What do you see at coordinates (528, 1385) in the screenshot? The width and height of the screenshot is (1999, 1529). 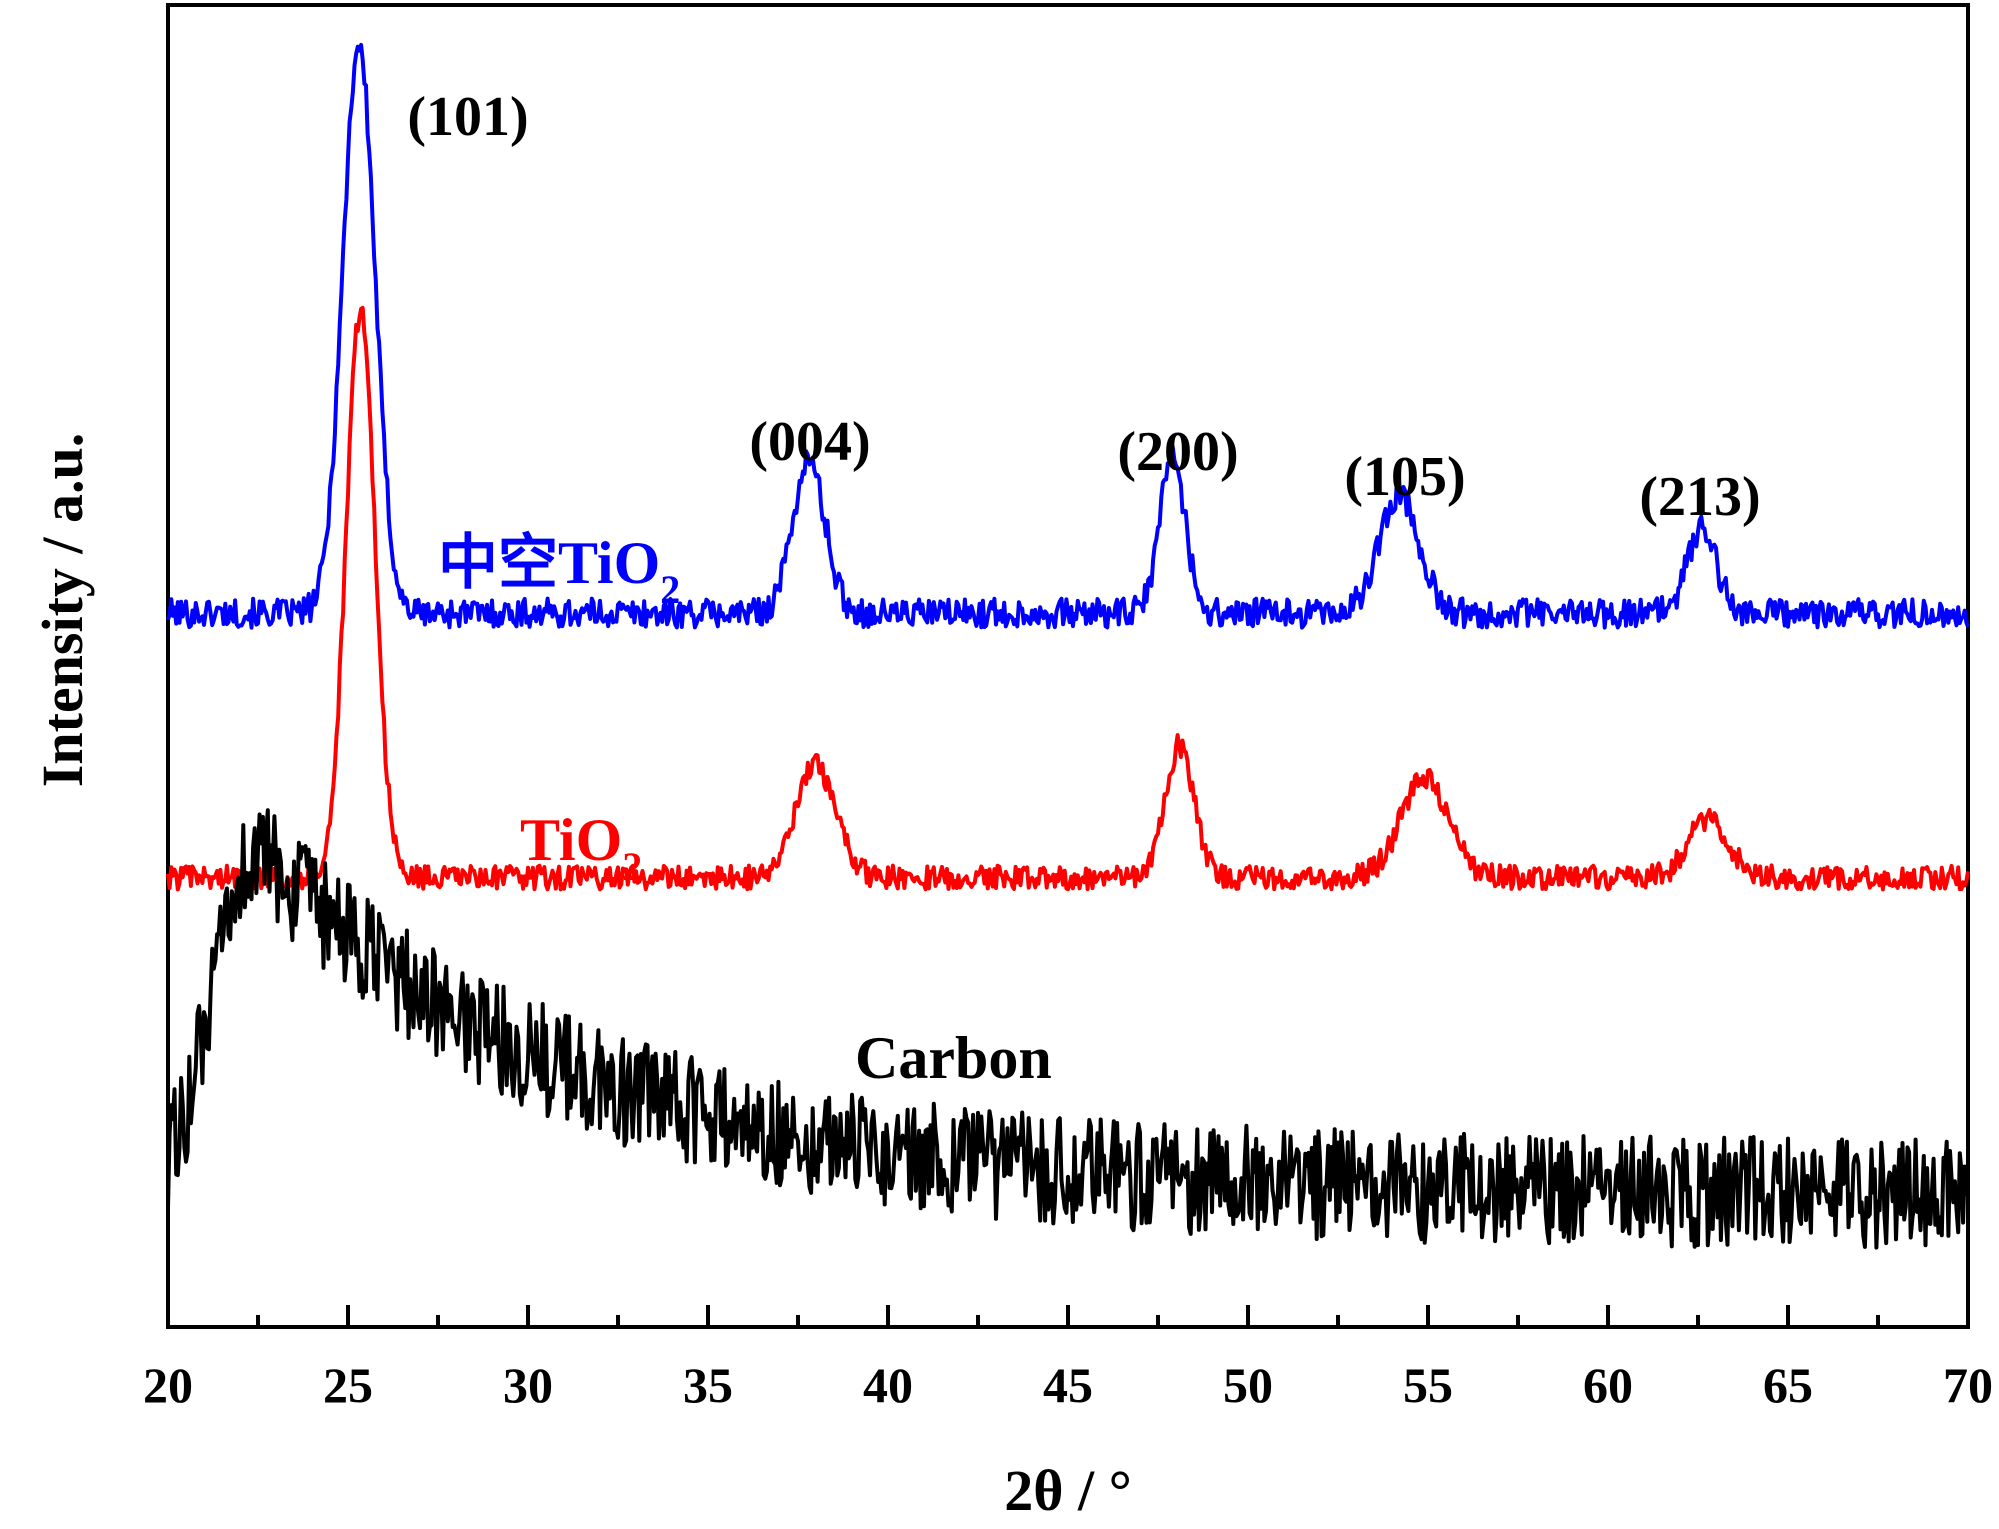 I see `x-tick-label: 30` at bounding box center [528, 1385].